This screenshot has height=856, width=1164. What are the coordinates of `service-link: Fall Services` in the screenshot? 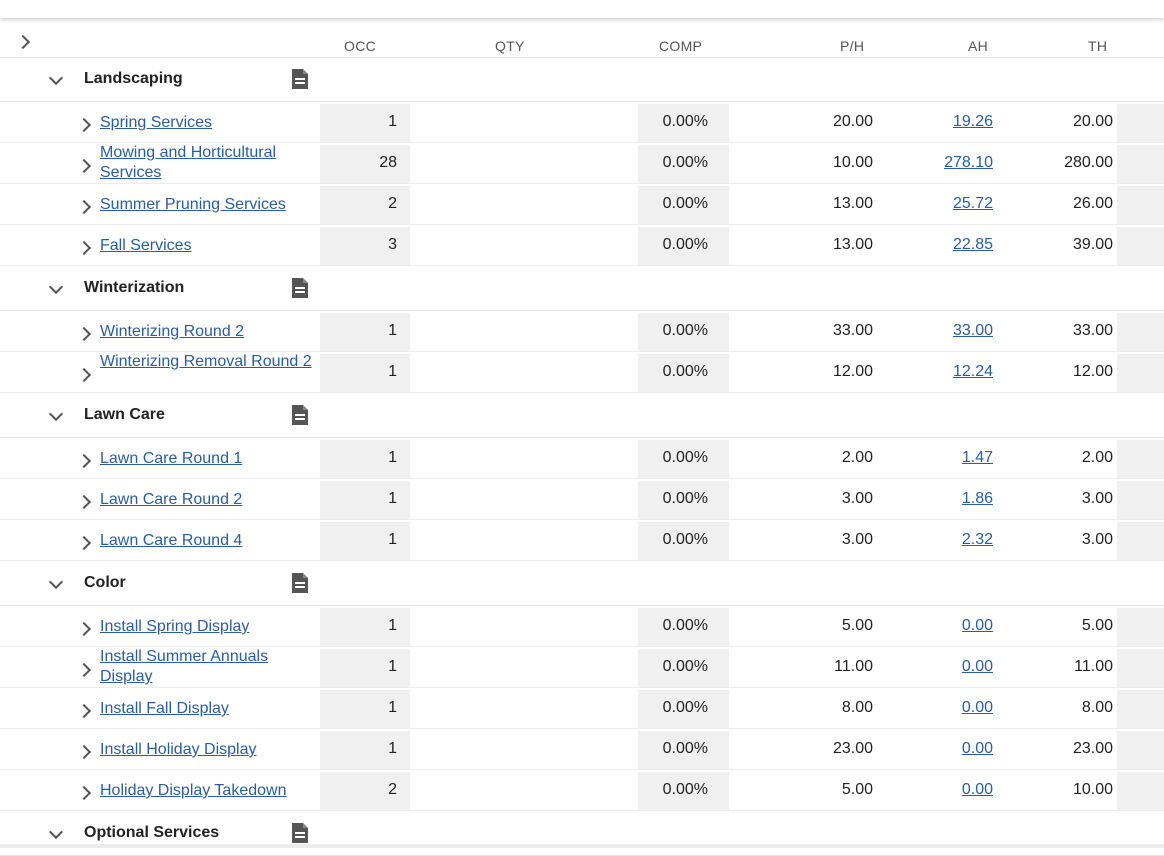 It's located at (146, 245).